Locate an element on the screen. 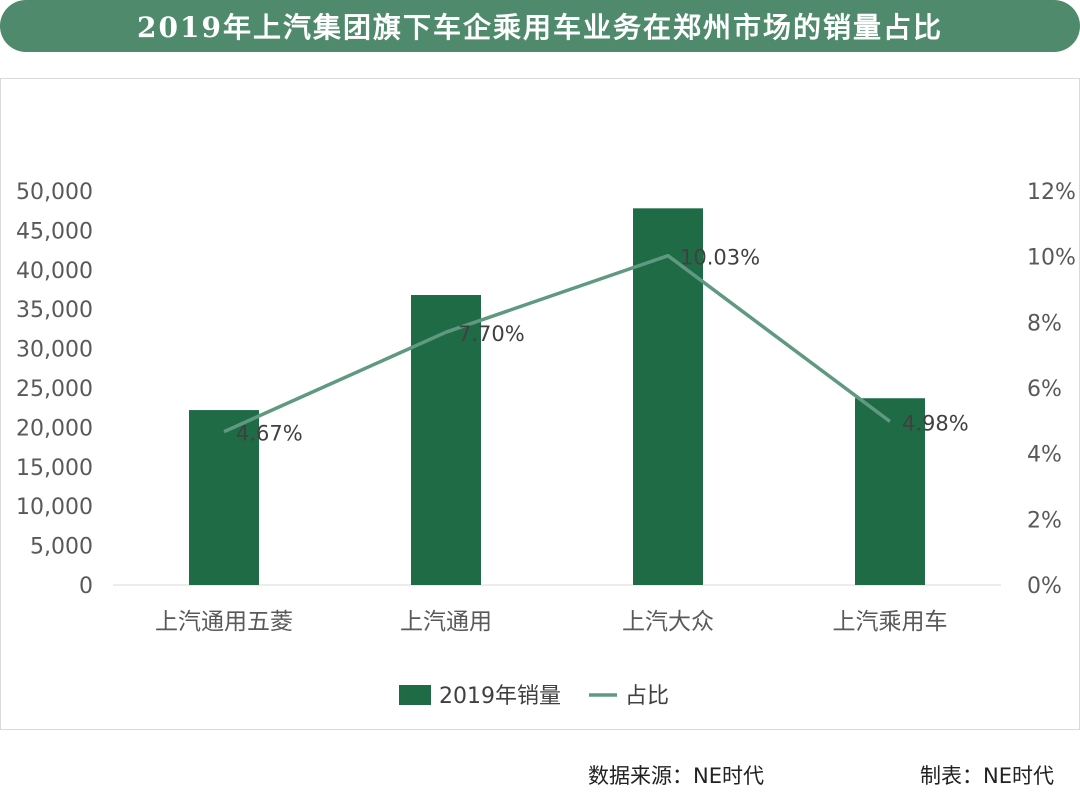 Image resolution: width=1080 pixels, height=797 pixels. y-right-tick-label: 8% is located at coordinates (1044, 323).